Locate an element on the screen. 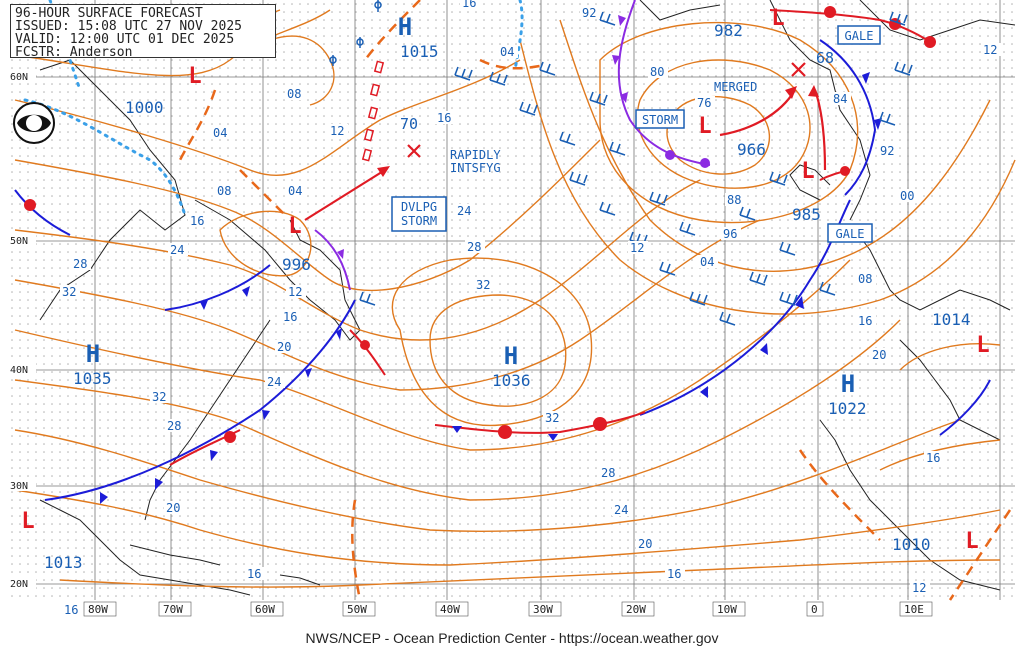 Image resolution: width=1024 pixels, height=652 pixels. rapidly-label: RAPIDLY is located at coordinates (475, 155).